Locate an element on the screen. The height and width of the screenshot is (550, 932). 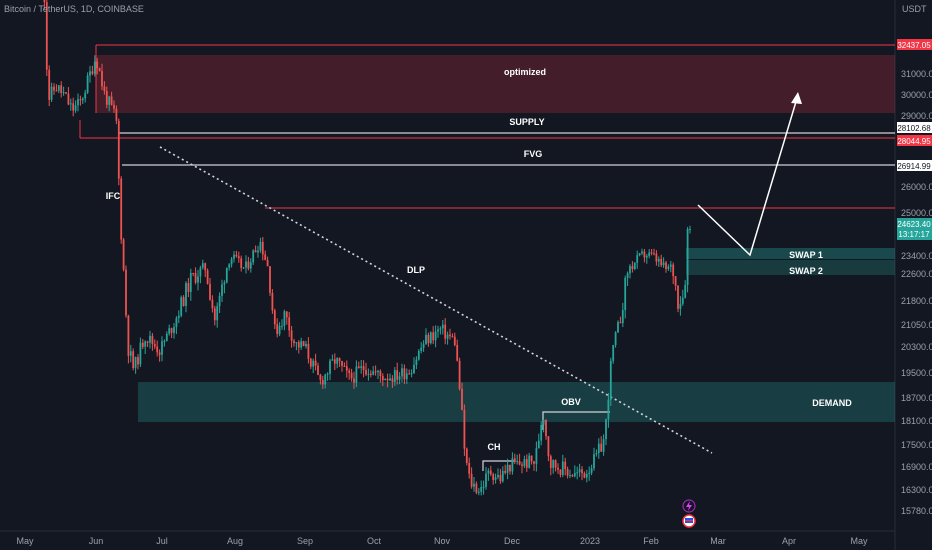
price-level-label: 26914.99 is located at coordinates (914, 166).